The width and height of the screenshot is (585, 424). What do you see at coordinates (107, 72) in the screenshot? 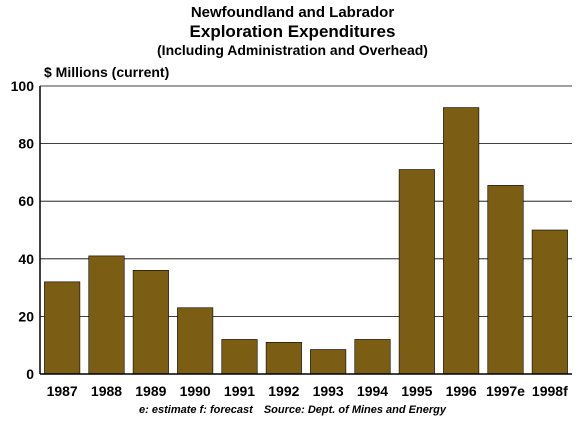
I see `y-axis-unit-label: $ Millions (current)` at bounding box center [107, 72].